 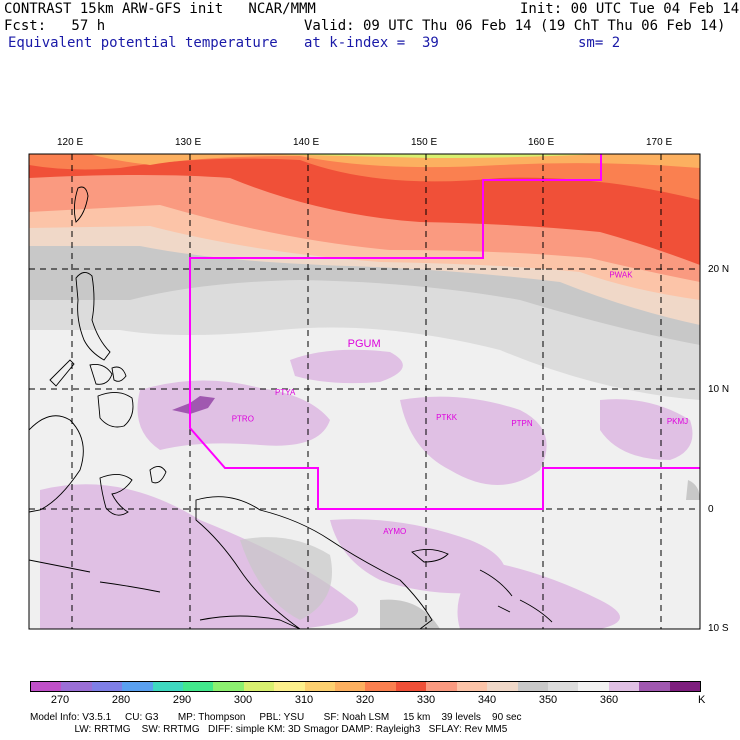 What do you see at coordinates (306, 142) in the screenshot?
I see `lon-label-140e: 140 E` at bounding box center [306, 142].